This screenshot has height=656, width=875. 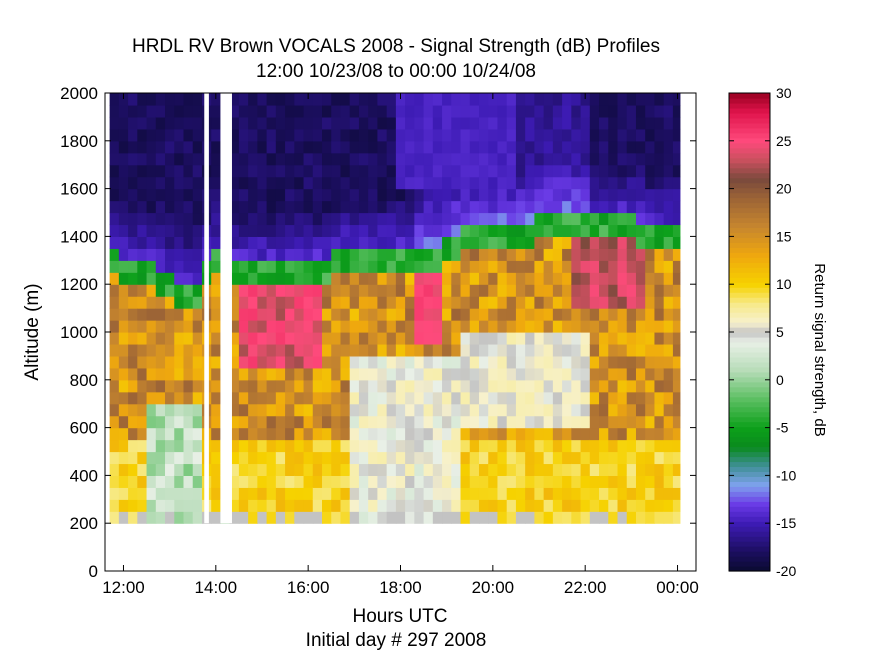 What do you see at coordinates (784, 141) in the screenshot?
I see `colorbar-tick-label: 25` at bounding box center [784, 141].